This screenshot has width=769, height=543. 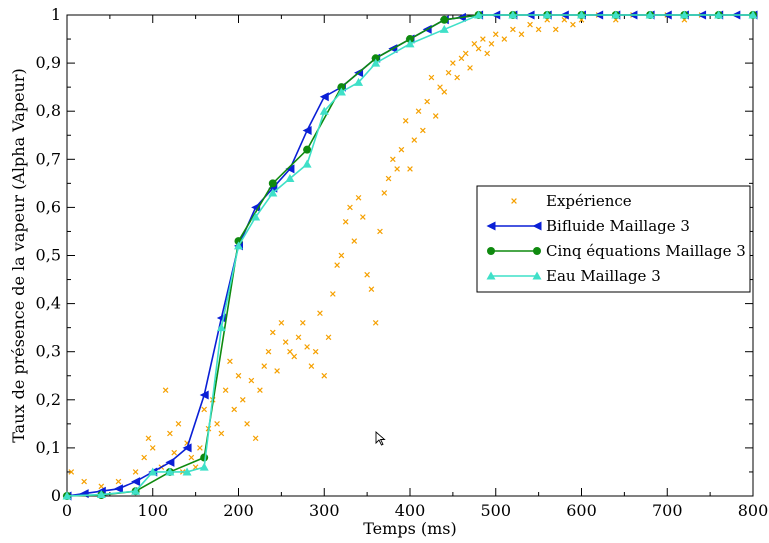 What do you see at coordinates (56, 14) in the screenshot?
I see `y-tick-label: 1` at bounding box center [56, 14].